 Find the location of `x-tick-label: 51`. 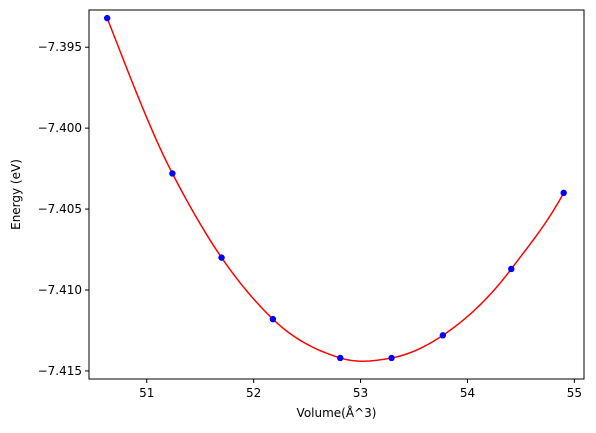

x-tick-label: 51 is located at coordinates (146, 393).